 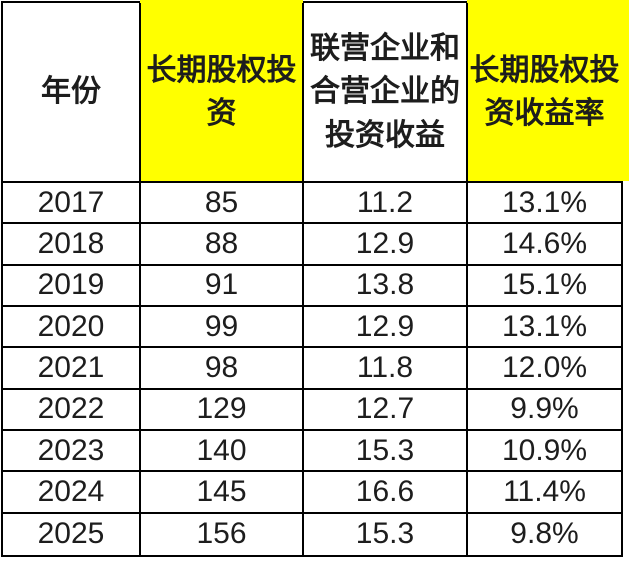 What do you see at coordinates (544, 369) in the screenshot?
I see `roe-cell: 12.0%` at bounding box center [544, 369].